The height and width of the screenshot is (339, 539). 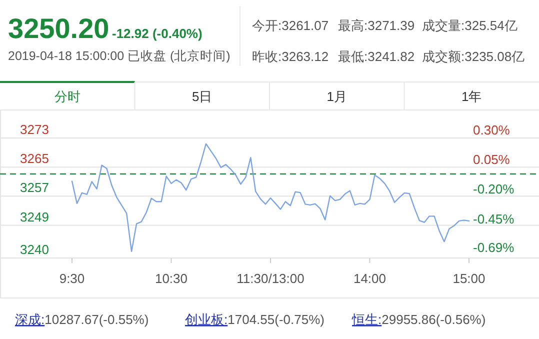 I want to click on chart-subtitle: -12.92 (-0.40%), so click(x=157, y=33).